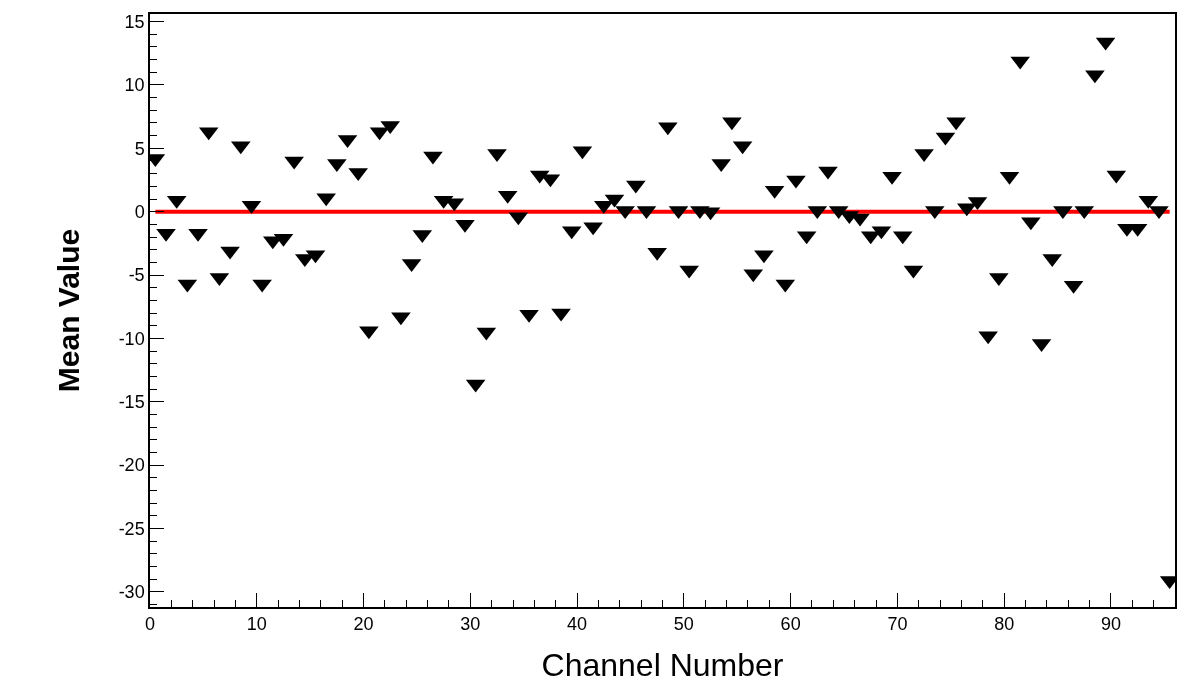  I want to click on y-tick-label: -5, so click(136, 275).